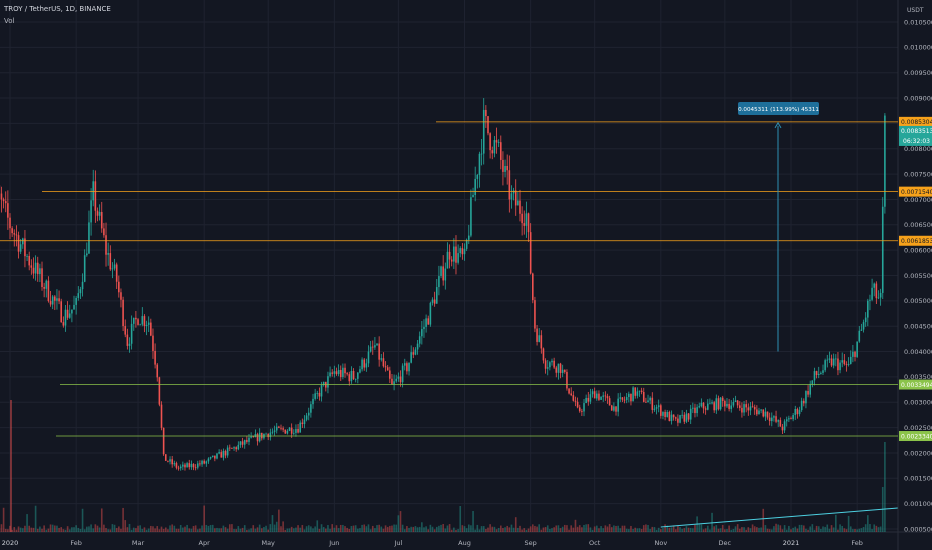 The width and height of the screenshot is (932, 550). What do you see at coordinates (57, 9) in the screenshot?
I see `symbol-title: TROY / TetherUS, 1D, BINANCE` at bounding box center [57, 9].